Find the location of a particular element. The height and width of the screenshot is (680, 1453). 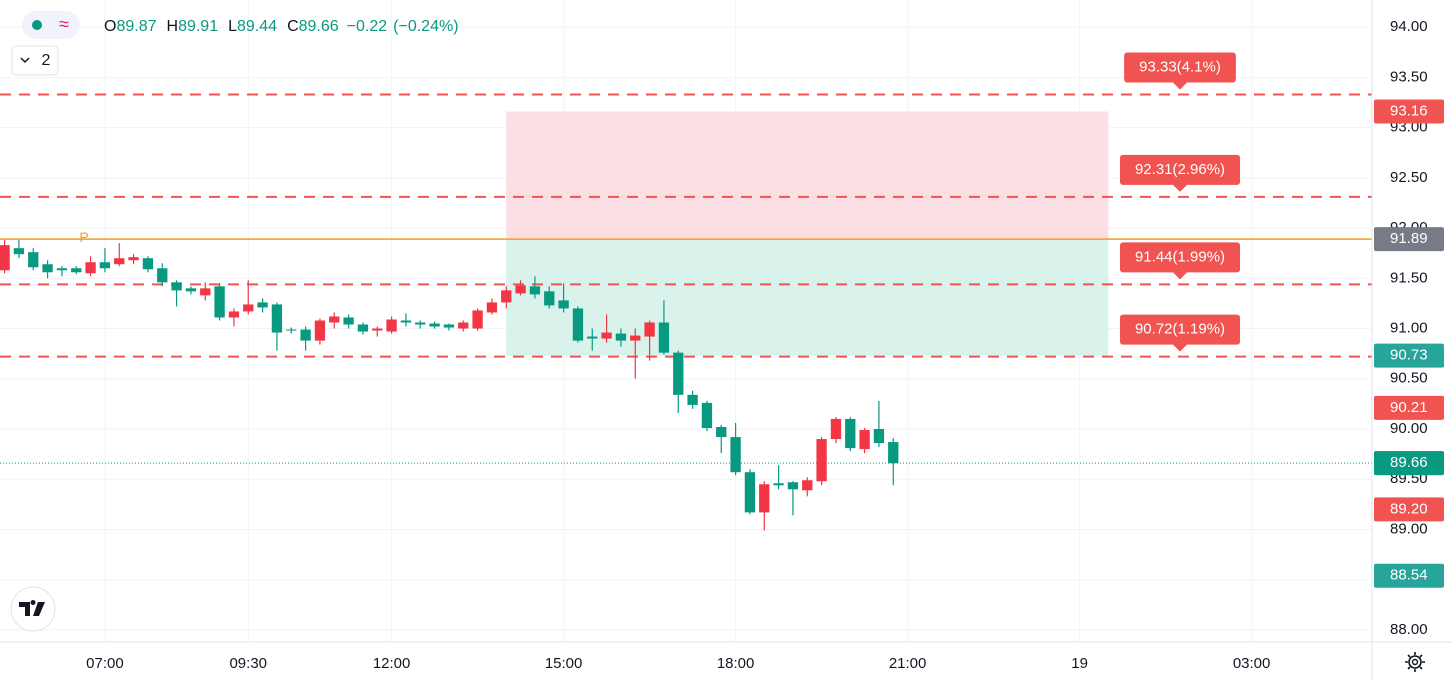

price-badge-label: 93.16 is located at coordinates (1409, 110).